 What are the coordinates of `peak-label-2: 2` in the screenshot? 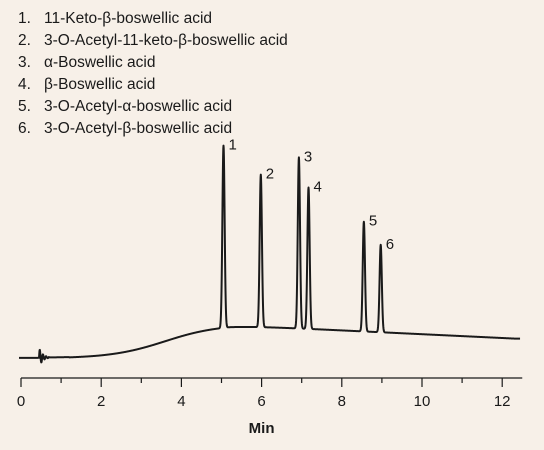 It's located at (270, 174).